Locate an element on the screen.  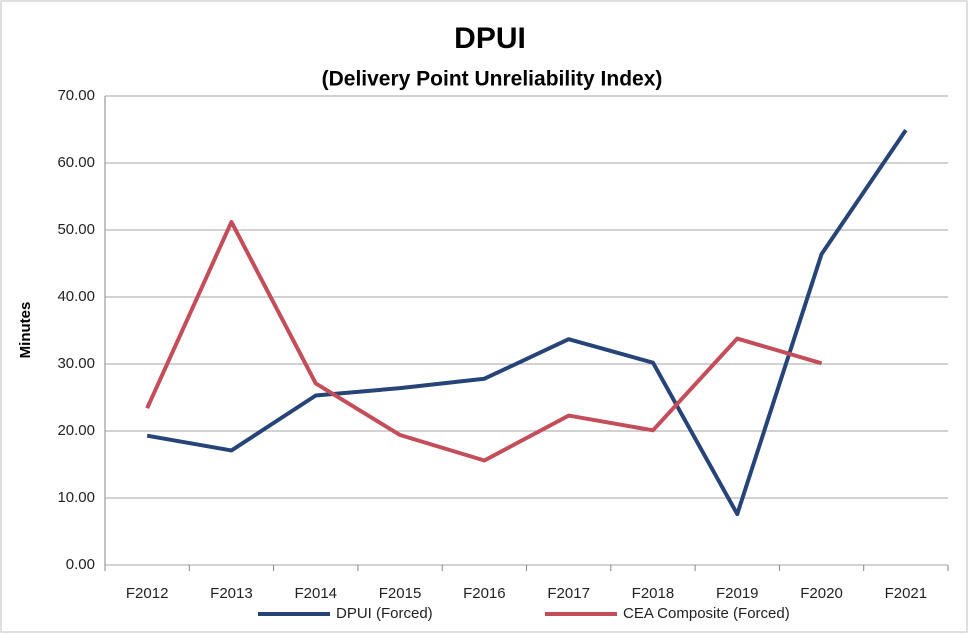
chart-title: DPUI is located at coordinates (490, 38).